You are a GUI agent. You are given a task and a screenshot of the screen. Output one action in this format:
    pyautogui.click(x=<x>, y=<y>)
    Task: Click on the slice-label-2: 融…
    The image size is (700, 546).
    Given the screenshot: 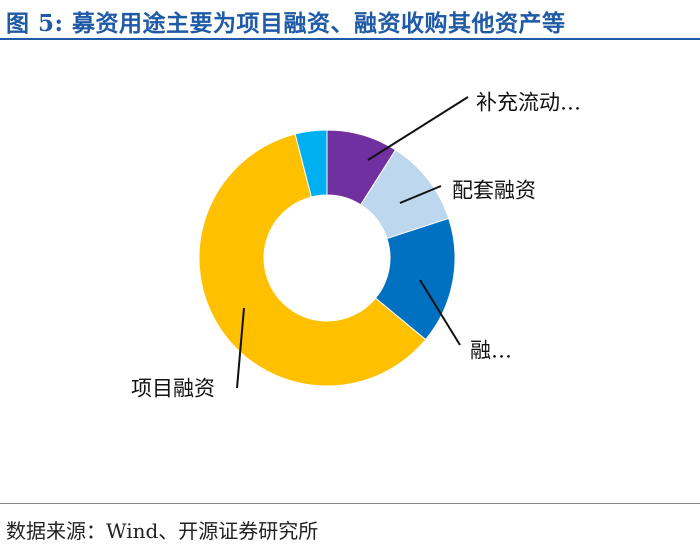 What is the action you would take?
    pyautogui.click(x=491, y=351)
    